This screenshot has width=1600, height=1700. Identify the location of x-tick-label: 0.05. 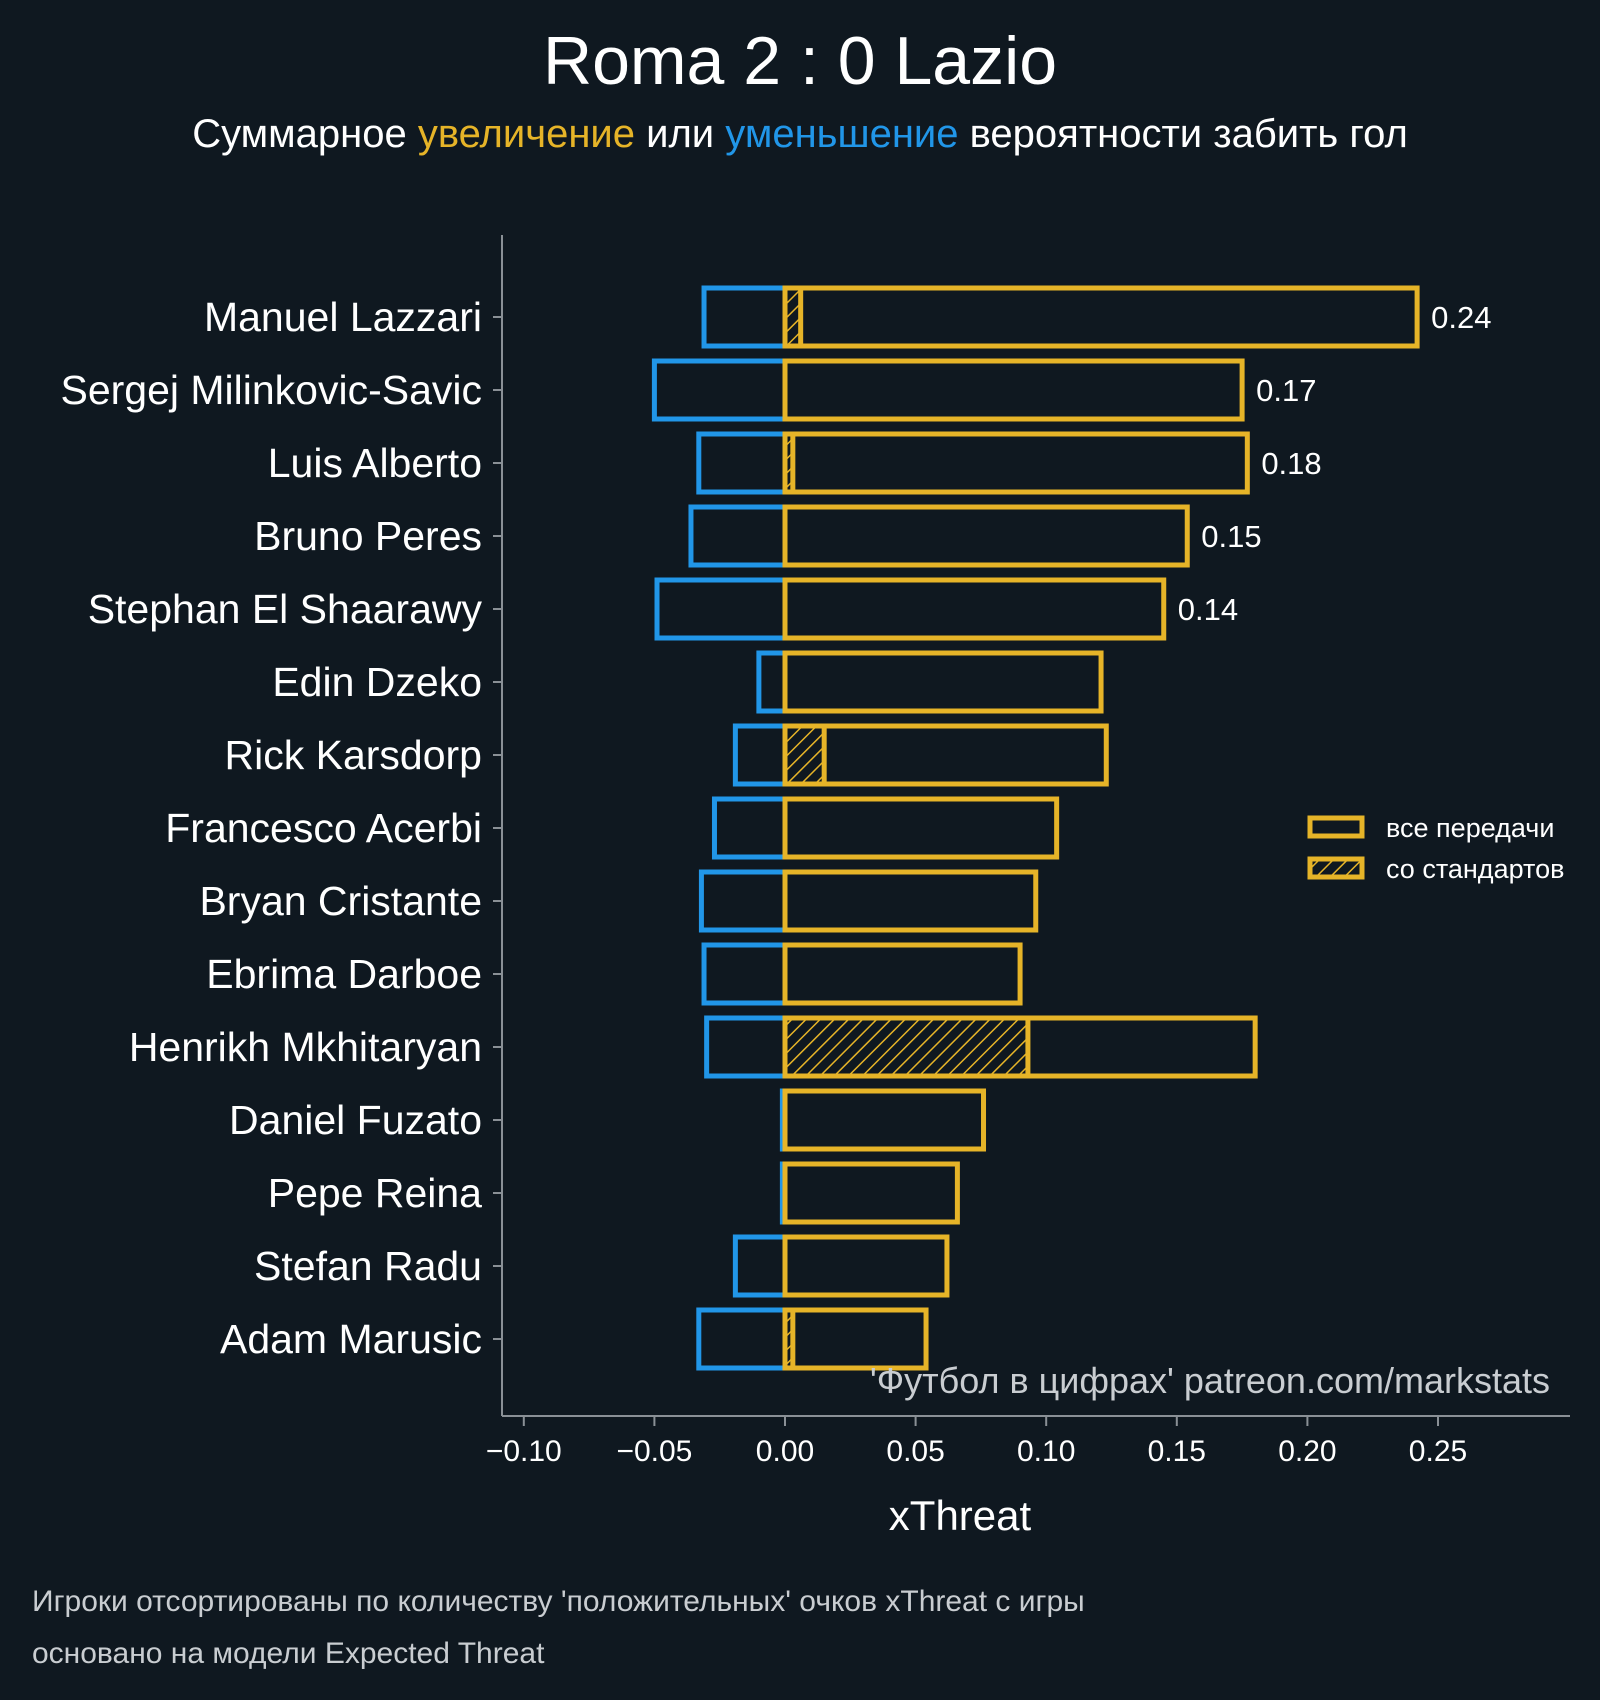
(915, 1451).